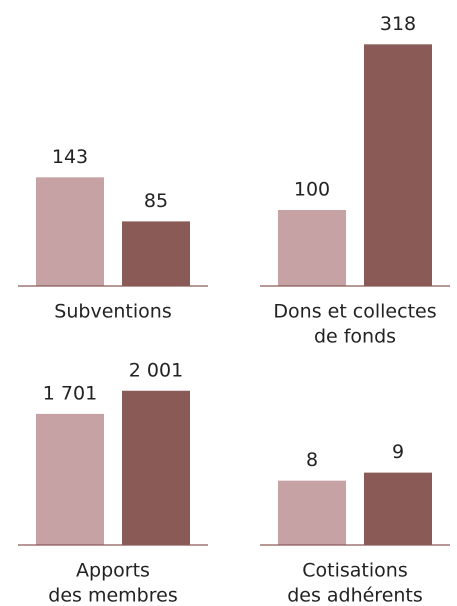 The image size is (457, 606). I want to click on value-label: 1 701, so click(70, 393).